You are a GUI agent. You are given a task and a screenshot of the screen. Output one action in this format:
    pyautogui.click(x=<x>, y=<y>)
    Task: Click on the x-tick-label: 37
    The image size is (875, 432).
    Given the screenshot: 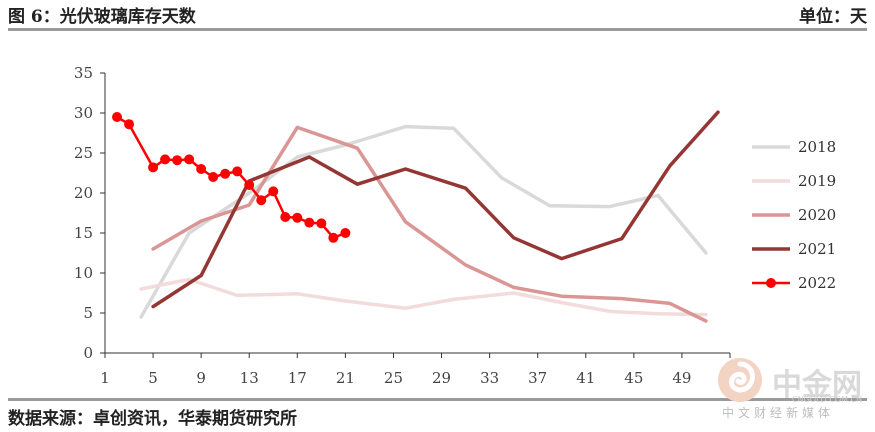 What is the action you would take?
    pyautogui.click(x=537, y=378)
    